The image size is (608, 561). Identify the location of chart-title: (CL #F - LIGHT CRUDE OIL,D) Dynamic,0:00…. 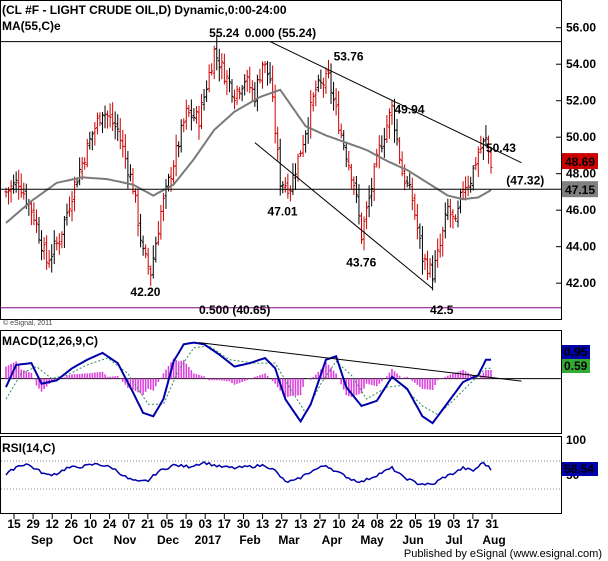
(144, 10).